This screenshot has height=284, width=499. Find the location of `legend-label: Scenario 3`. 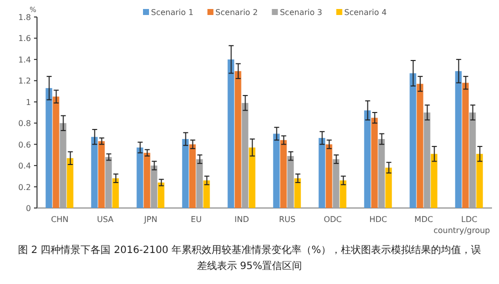

legend-label: Scenario 3 is located at coordinates (301, 12).